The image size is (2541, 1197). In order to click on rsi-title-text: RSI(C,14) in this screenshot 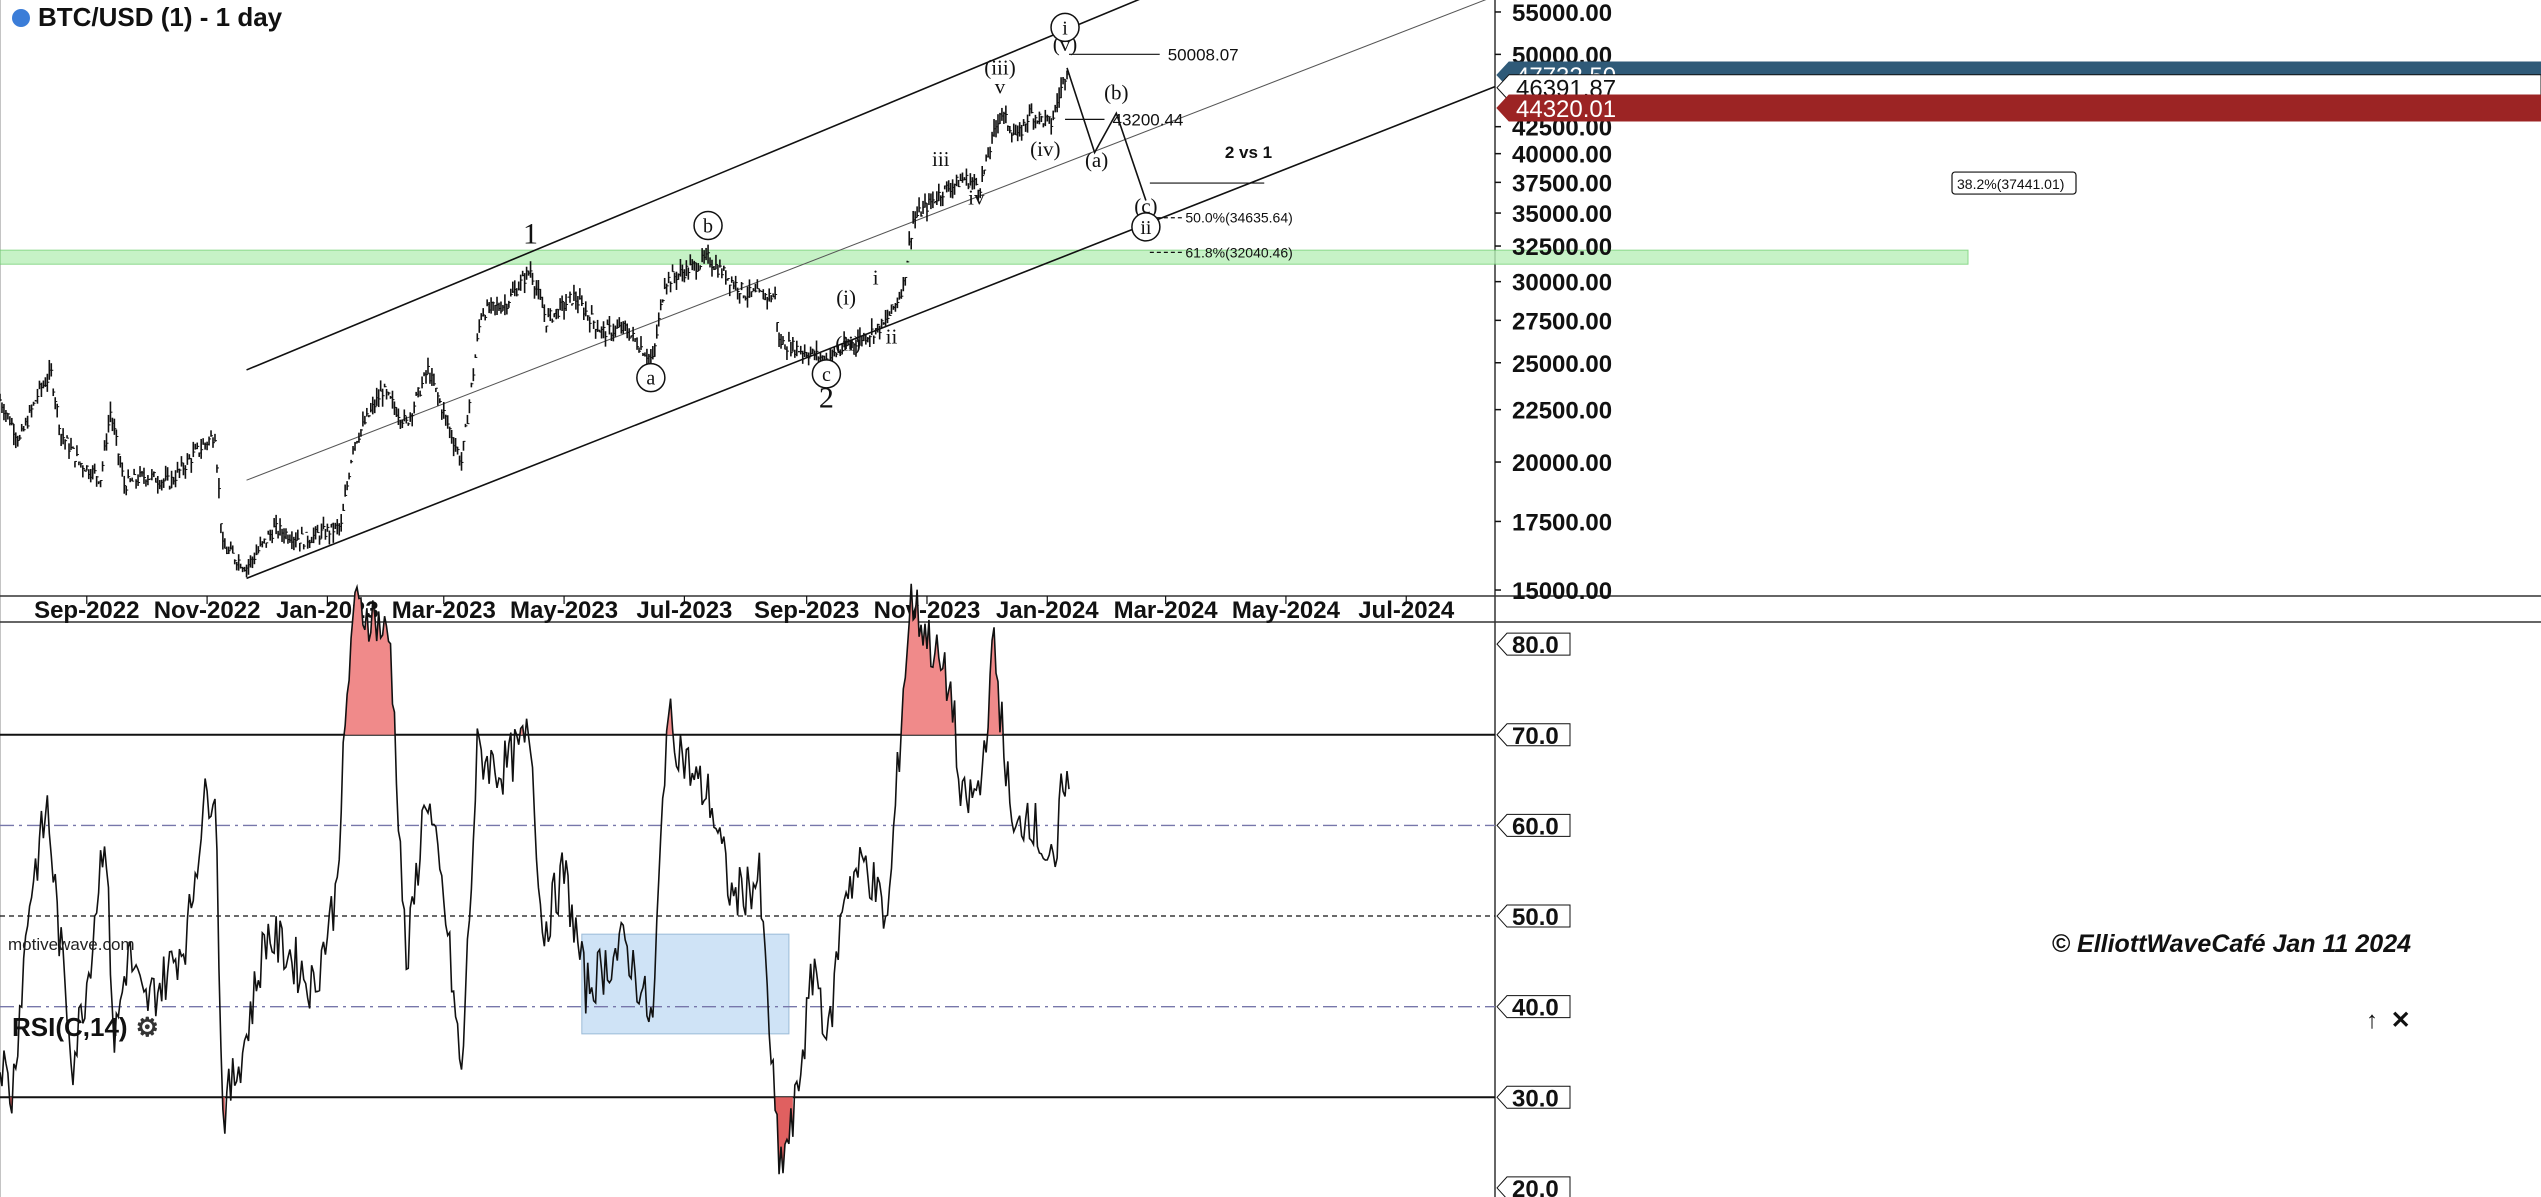, I will do `click(70, 1027)`.